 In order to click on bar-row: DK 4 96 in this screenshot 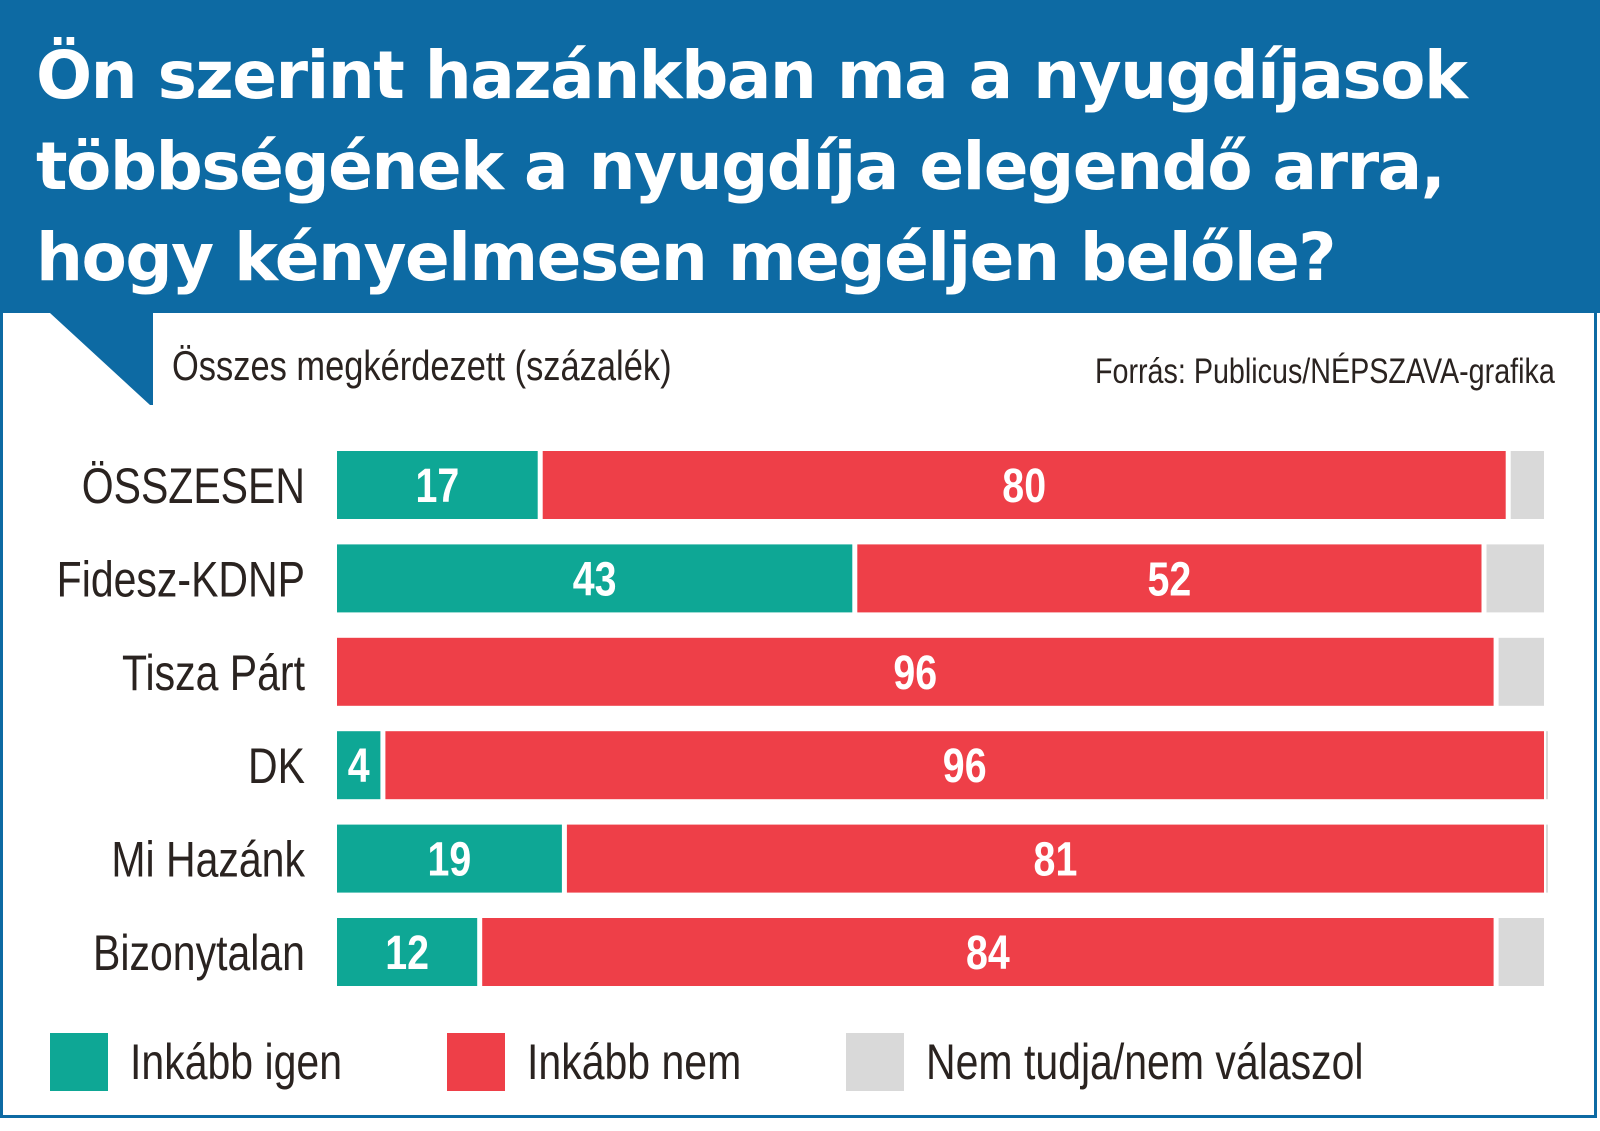, I will do `click(898, 765)`.